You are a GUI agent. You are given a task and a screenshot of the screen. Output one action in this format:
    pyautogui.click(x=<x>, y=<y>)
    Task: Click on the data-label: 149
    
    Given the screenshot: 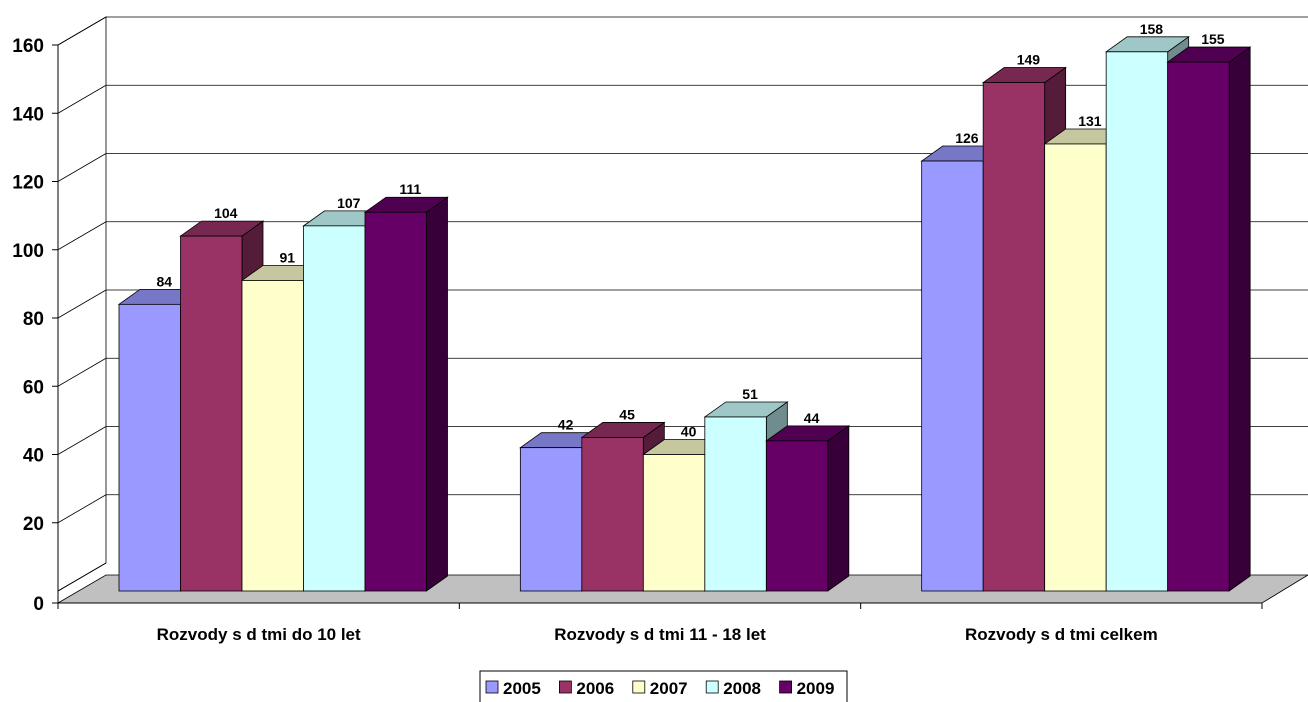 What is the action you would take?
    pyautogui.click(x=1029, y=60)
    